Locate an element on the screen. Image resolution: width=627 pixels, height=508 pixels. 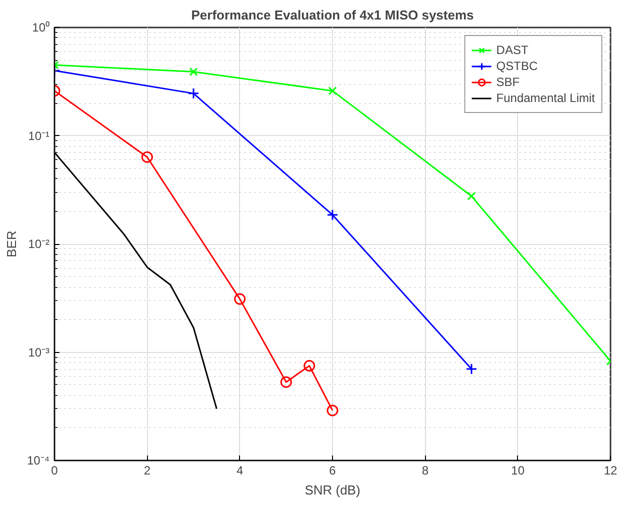
x-tick-label: 2 is located at coordinates (147, 471).